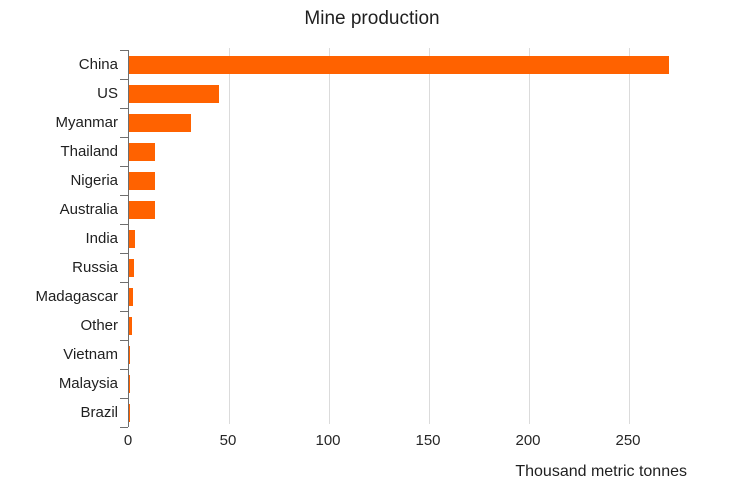 The width and height of the screenshot is (744, 488). Describe the element at coordinates (160, 122) in the screenshot. I see `bar-myanmar` at that location.